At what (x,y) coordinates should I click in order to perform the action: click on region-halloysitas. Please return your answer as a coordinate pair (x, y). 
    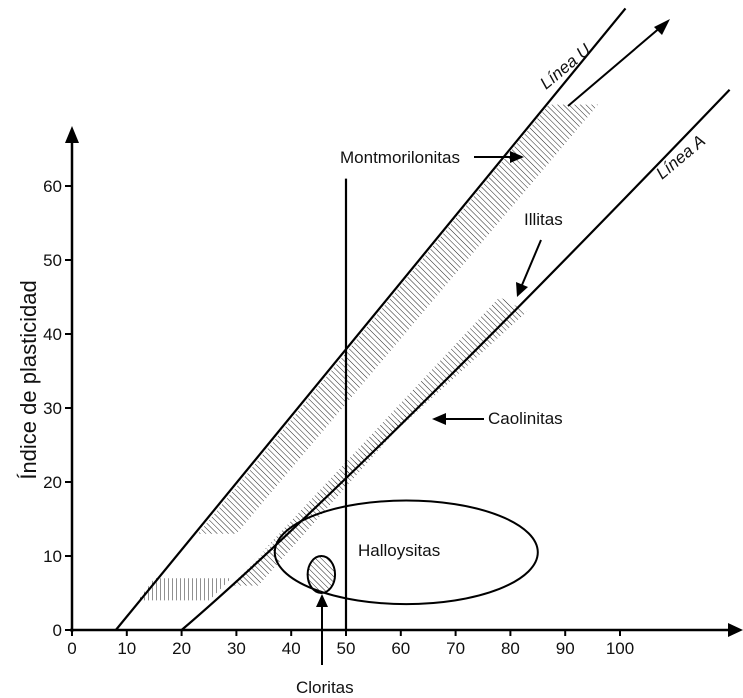
    Looking at the image, I should click on (406, 552).